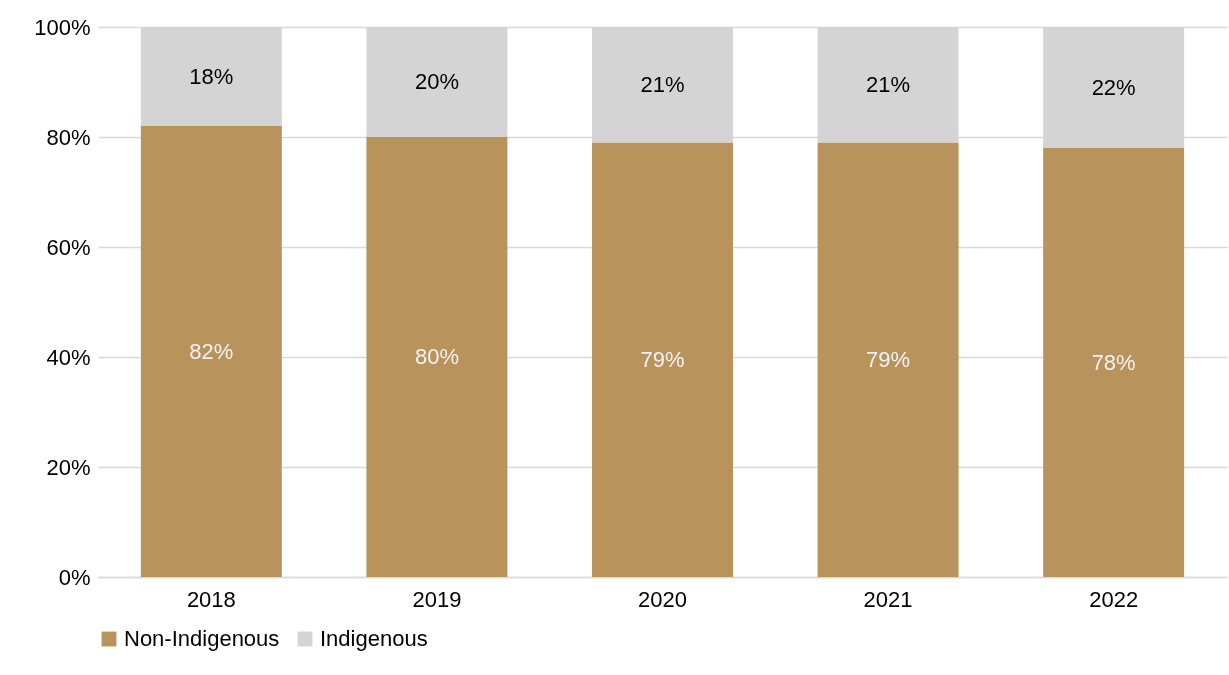  I want to click on legend-label: Non-Indigenous, so click(202, 638).